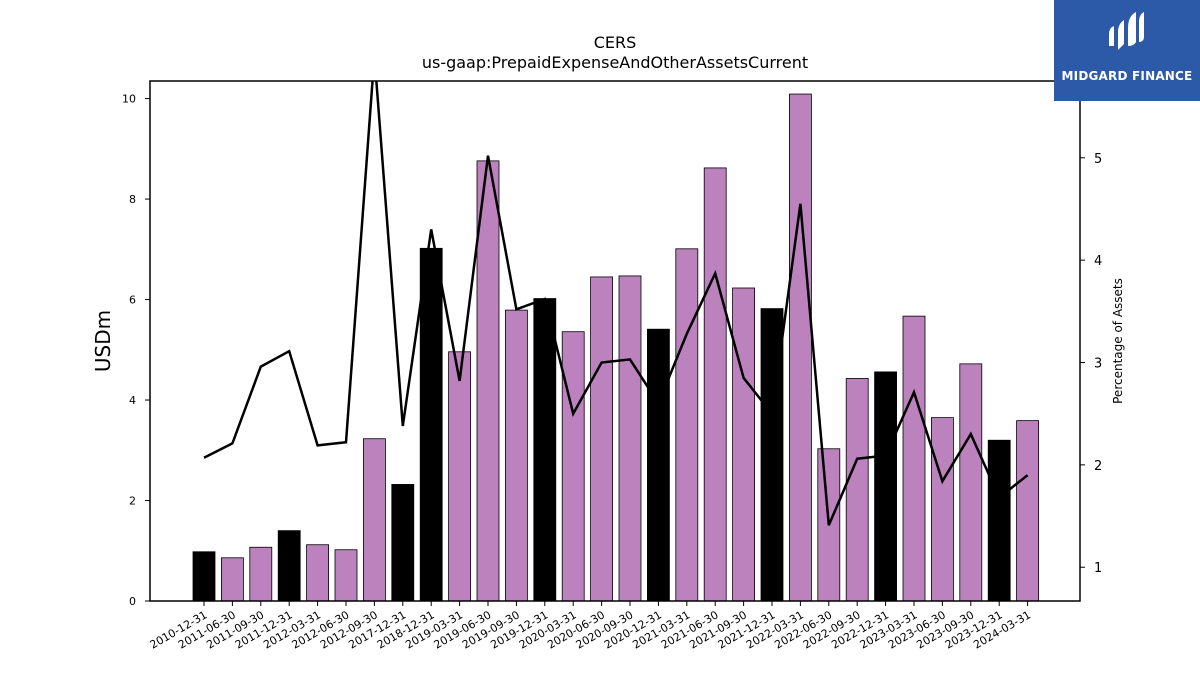 This screenshot has height=675, width=1200. Describe the element at coordinates (103, 341) in the screenshot. I see `y-axis-left-label: USDm` at that location.